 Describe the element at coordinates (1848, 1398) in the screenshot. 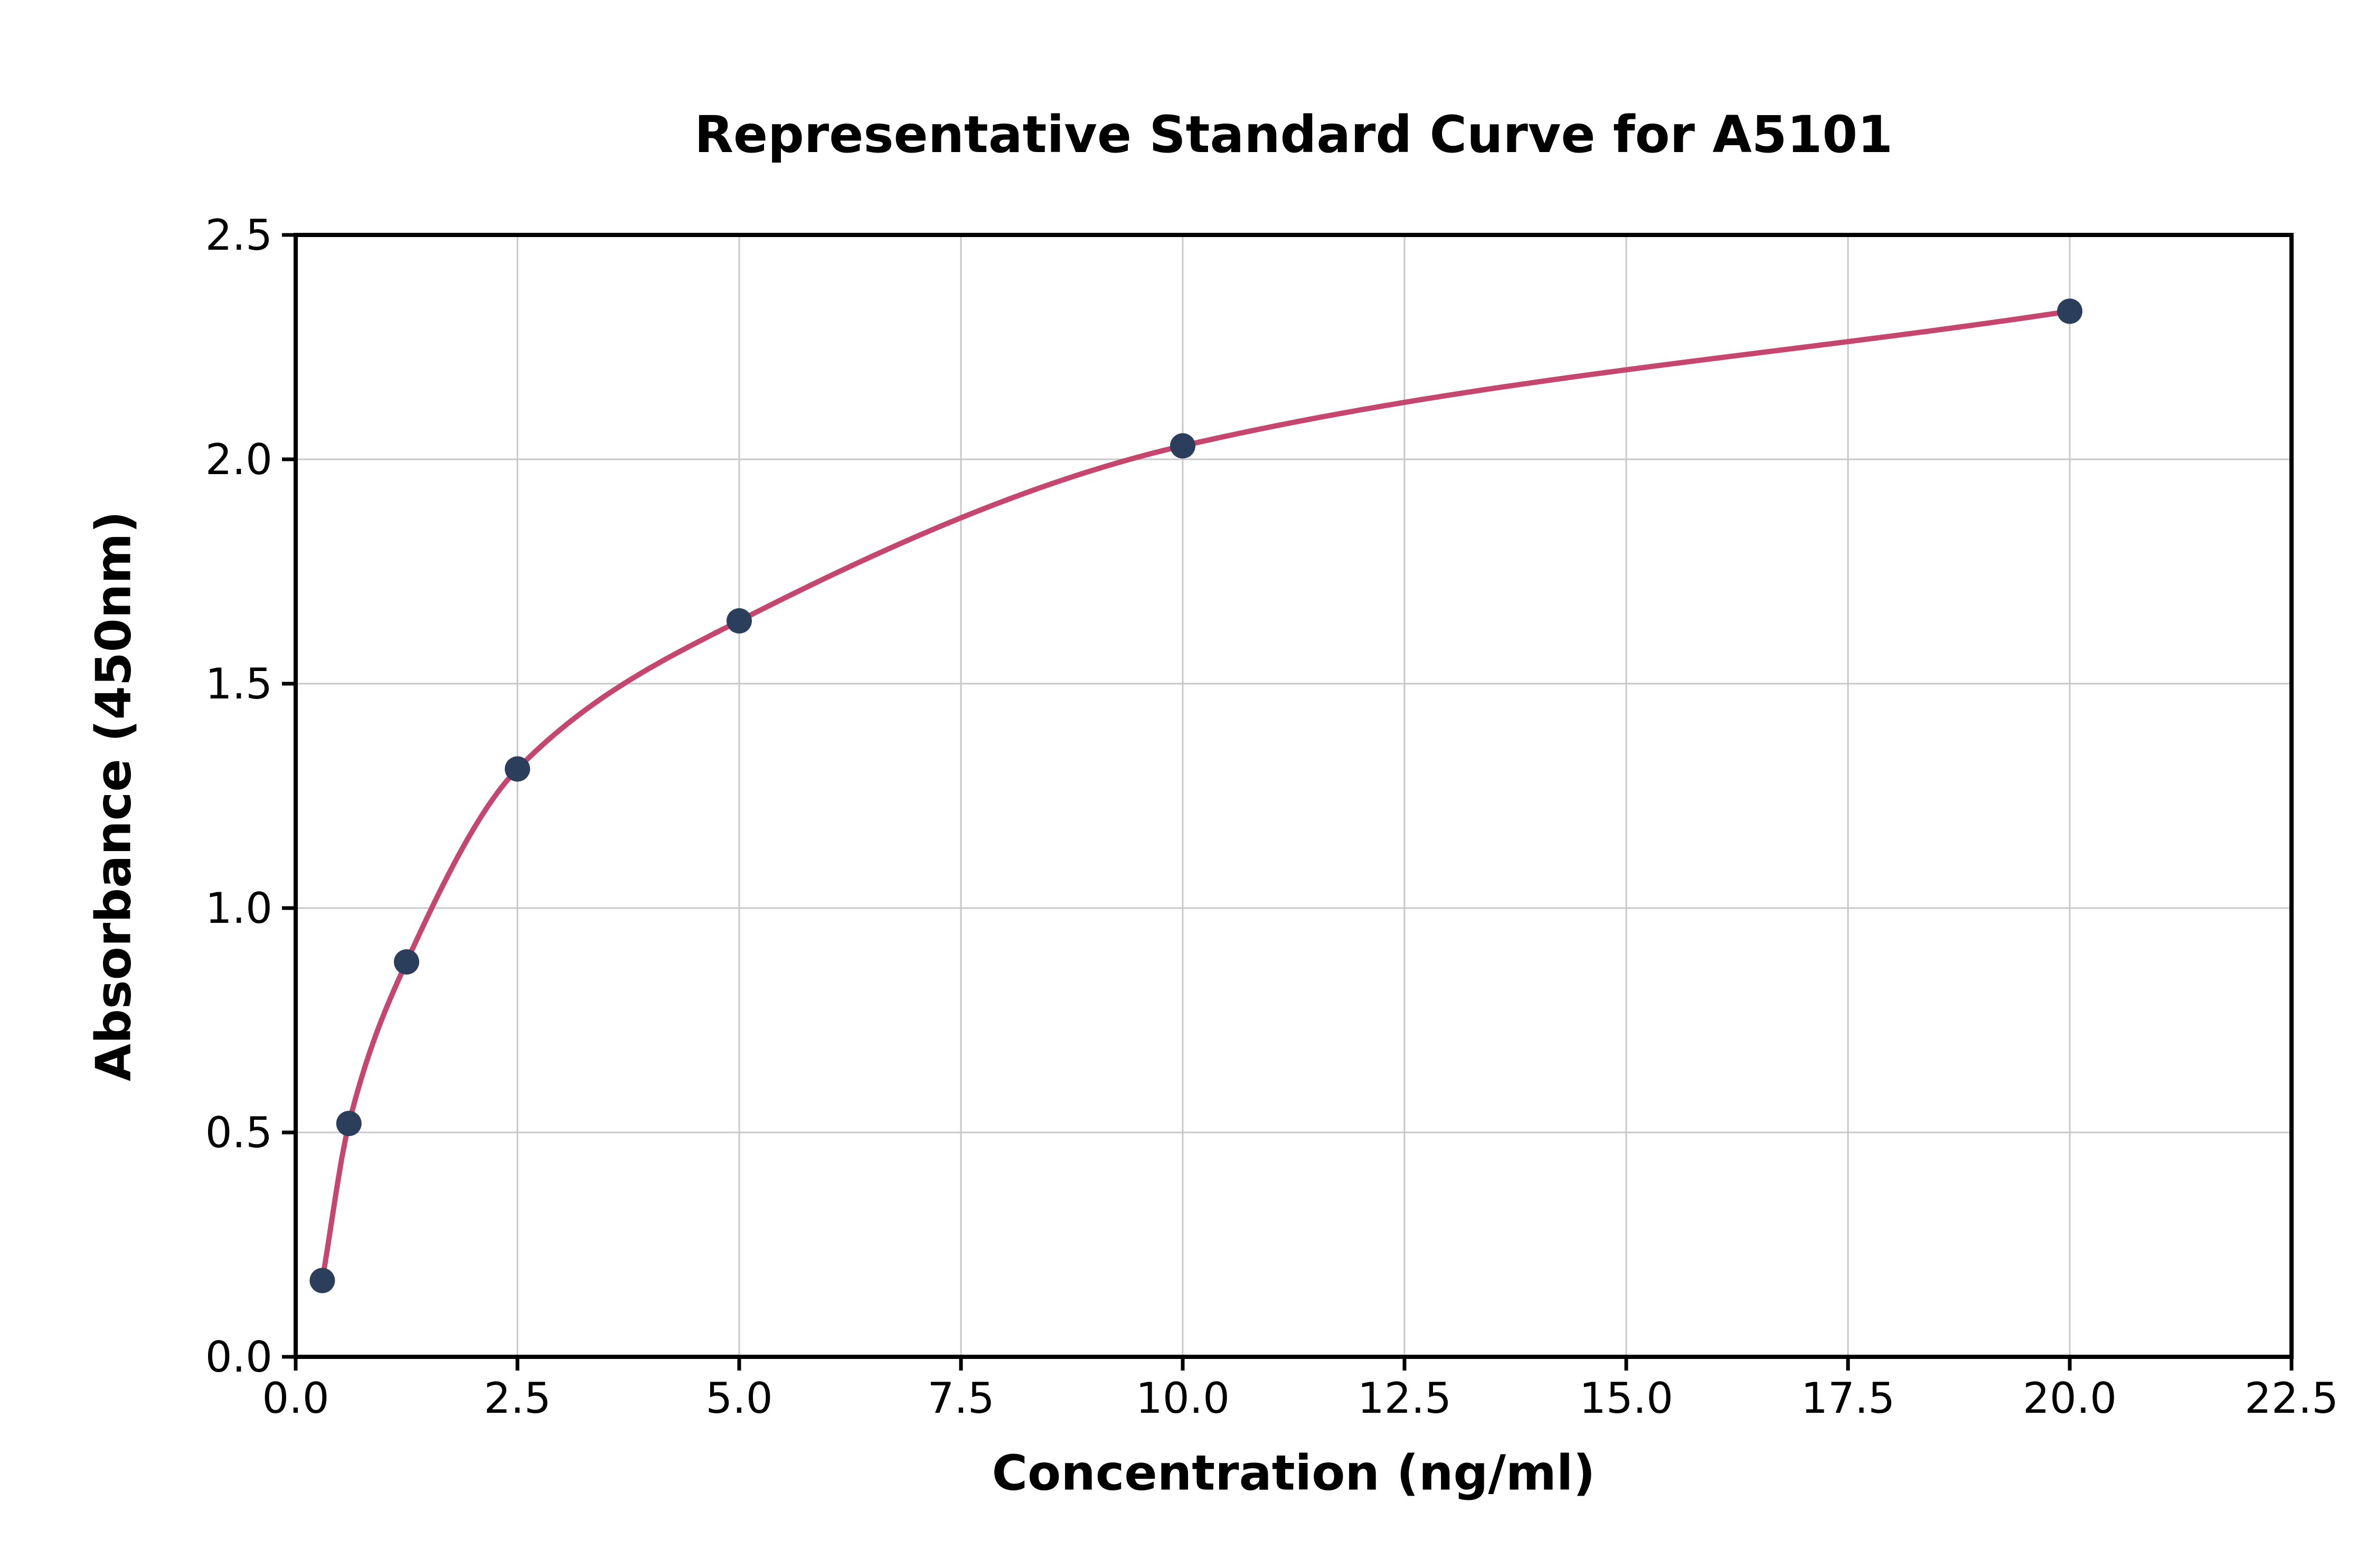

I see `x-tick-label: 17.5` at that location.